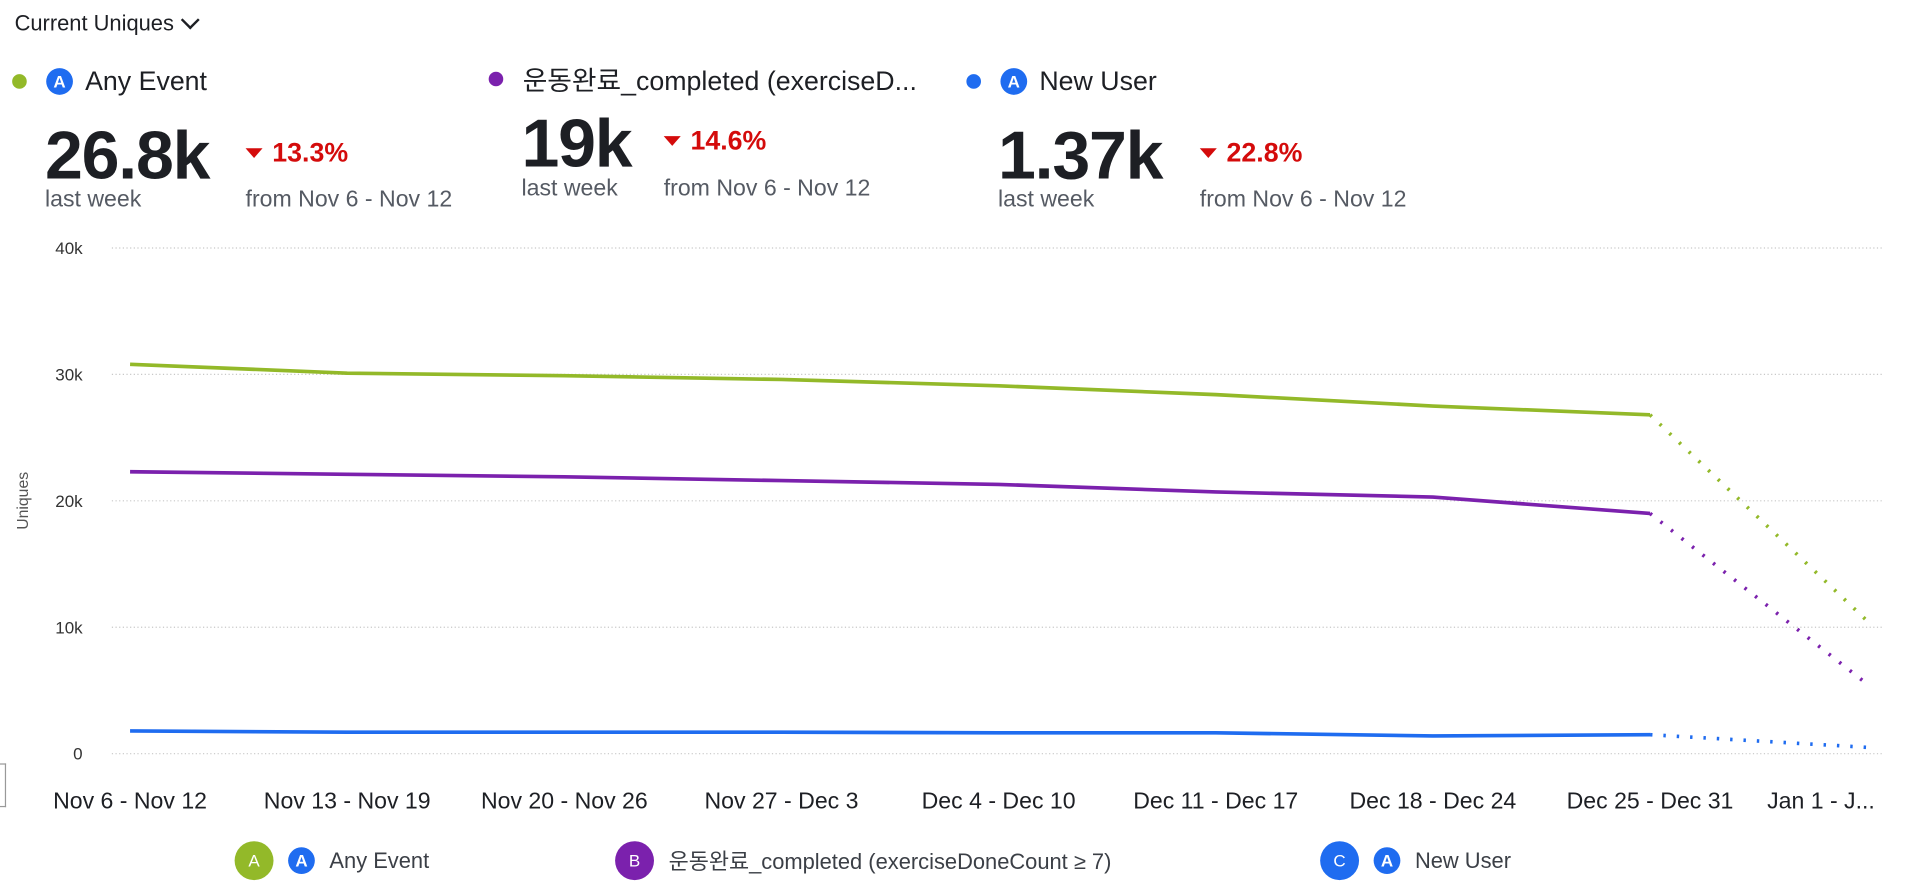 Image resolution: width=1906 pixels, height=886 pixels. I want to click on x-tick-label: Nov 27 - Dec 3, so click(782, 800).